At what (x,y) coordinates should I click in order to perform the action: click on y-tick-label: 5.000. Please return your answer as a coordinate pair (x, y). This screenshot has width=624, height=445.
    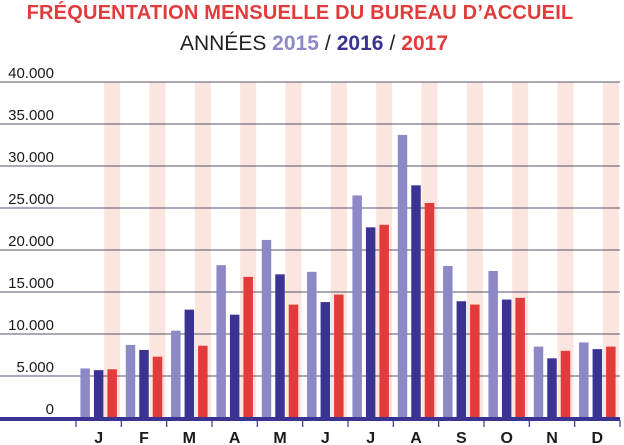
    Looking at the image, I should click on (35, 367).